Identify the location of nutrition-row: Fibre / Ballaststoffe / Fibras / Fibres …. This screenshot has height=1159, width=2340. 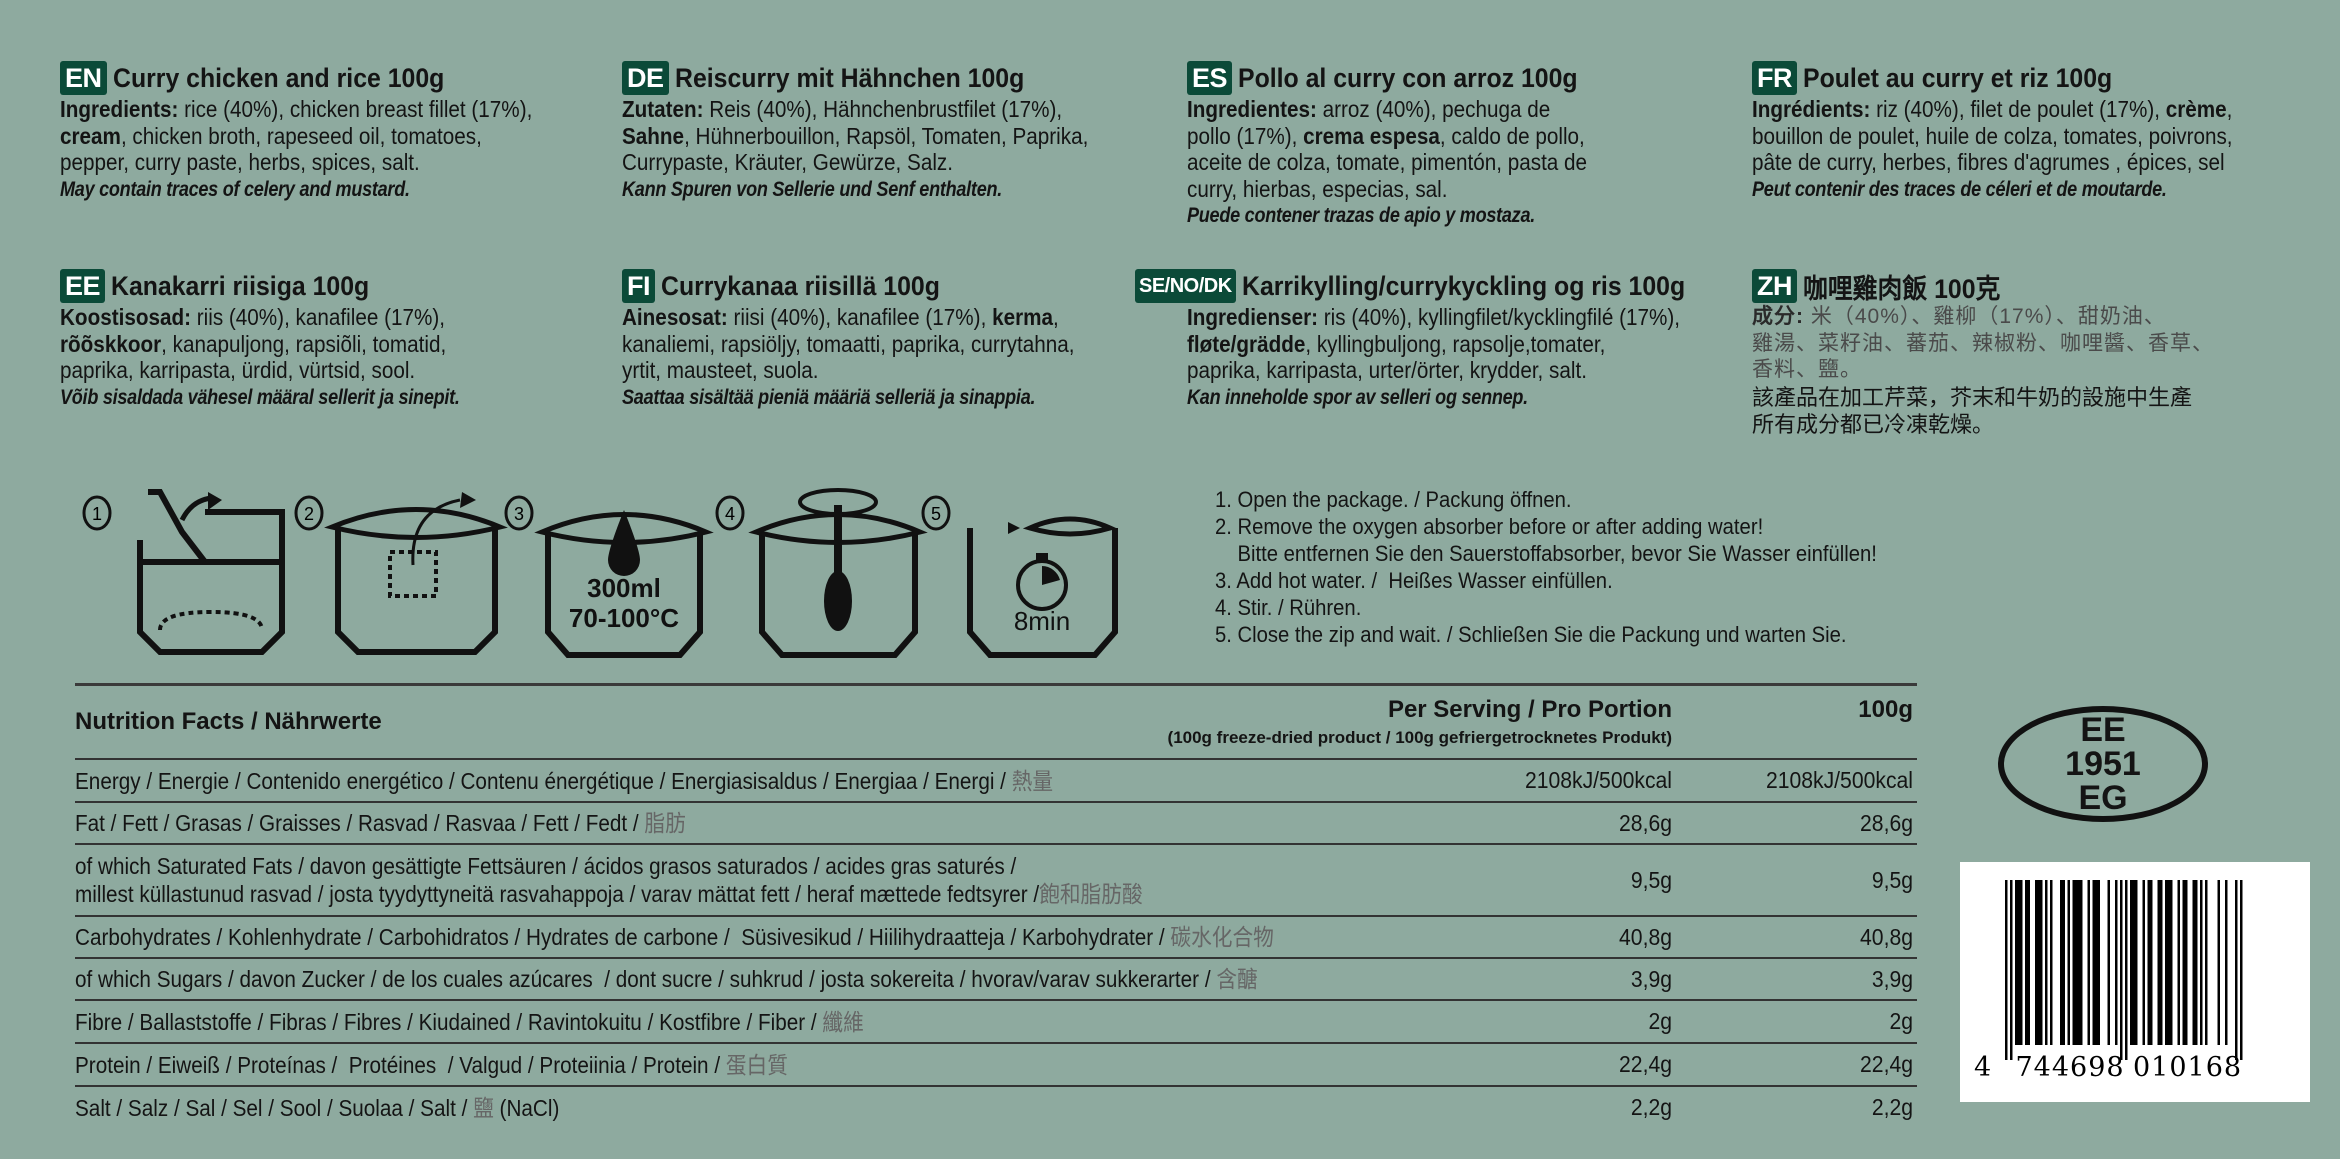
(996, 1022).